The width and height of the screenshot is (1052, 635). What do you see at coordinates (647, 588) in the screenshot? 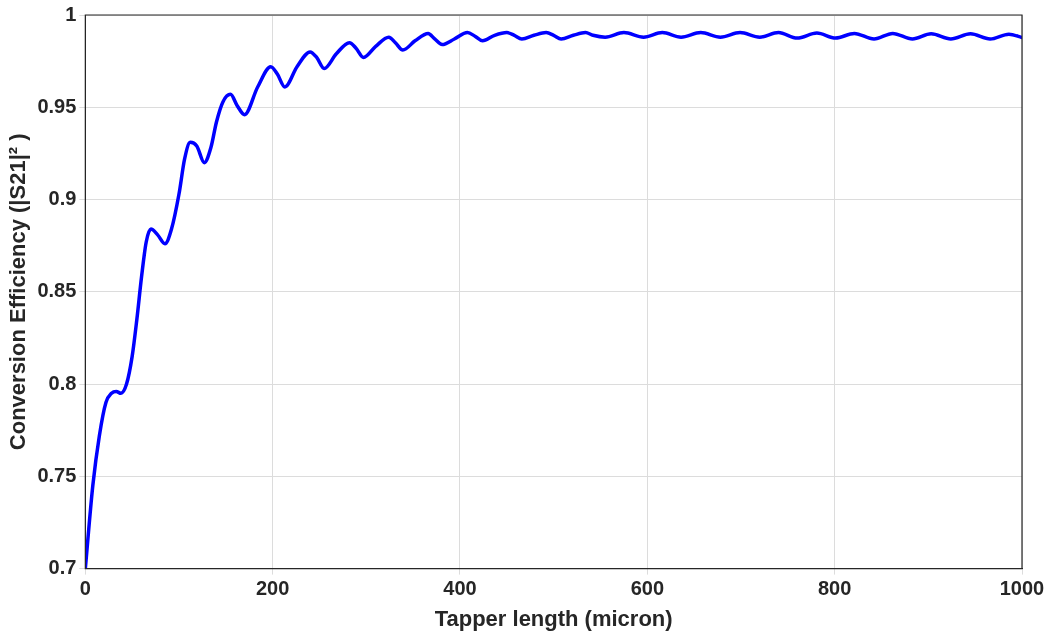
I see `x-tick-label: 600` at bounding box center [647, 588].